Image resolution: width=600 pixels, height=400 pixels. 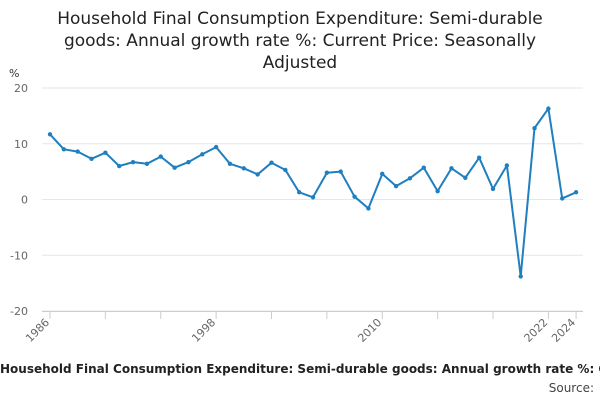 I want to click on x-tick-label: 2024, so click(x=563, y=330).